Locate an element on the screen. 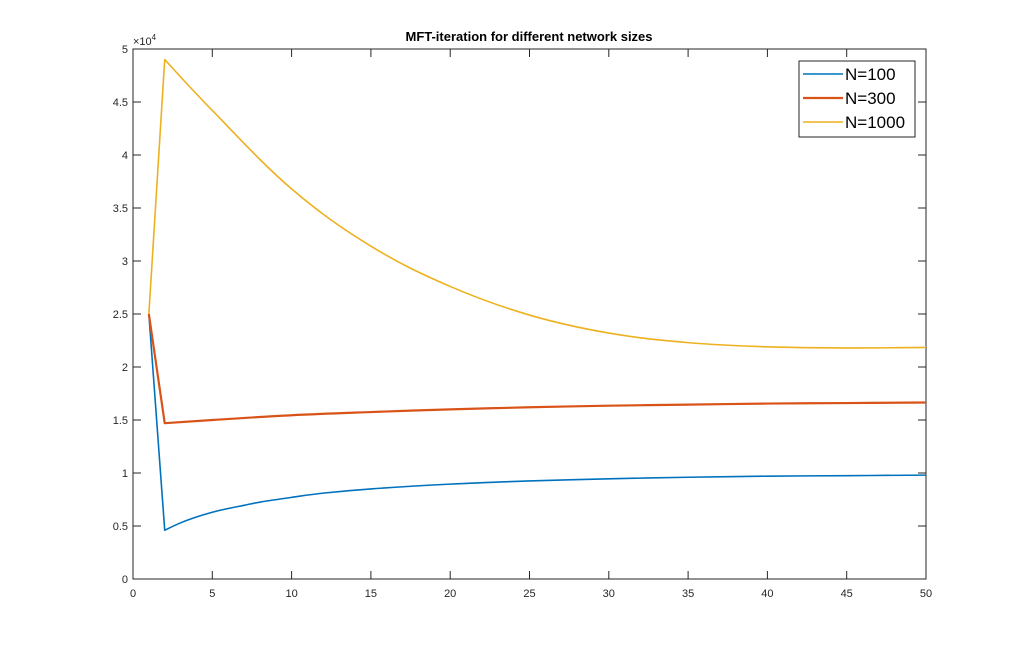 The width and height of the screenshot is (1024, 651). y-tick-label: 2.5 is located at coordinates (120, 315).